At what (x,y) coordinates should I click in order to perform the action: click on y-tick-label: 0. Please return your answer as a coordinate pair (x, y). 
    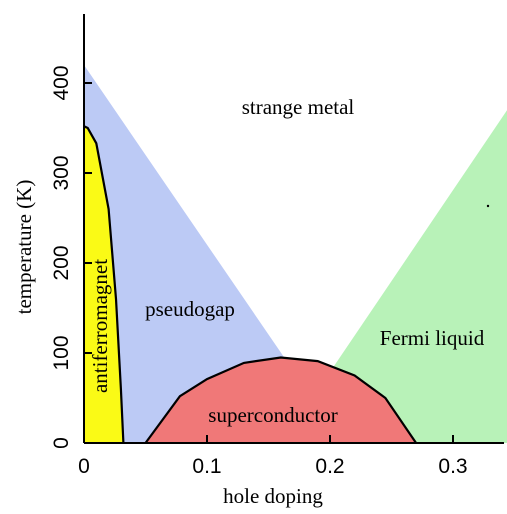
    Looking at the image, I should click on (61, 443).